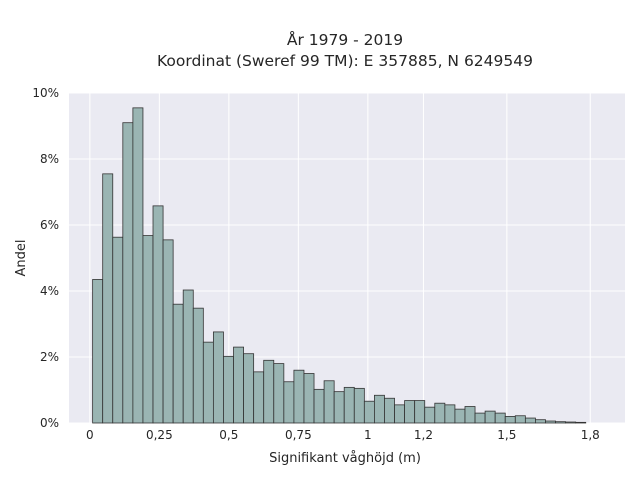 The image size is (640, 480). I want to click on x-tick-label-7: 1,8, so click(590, 435).